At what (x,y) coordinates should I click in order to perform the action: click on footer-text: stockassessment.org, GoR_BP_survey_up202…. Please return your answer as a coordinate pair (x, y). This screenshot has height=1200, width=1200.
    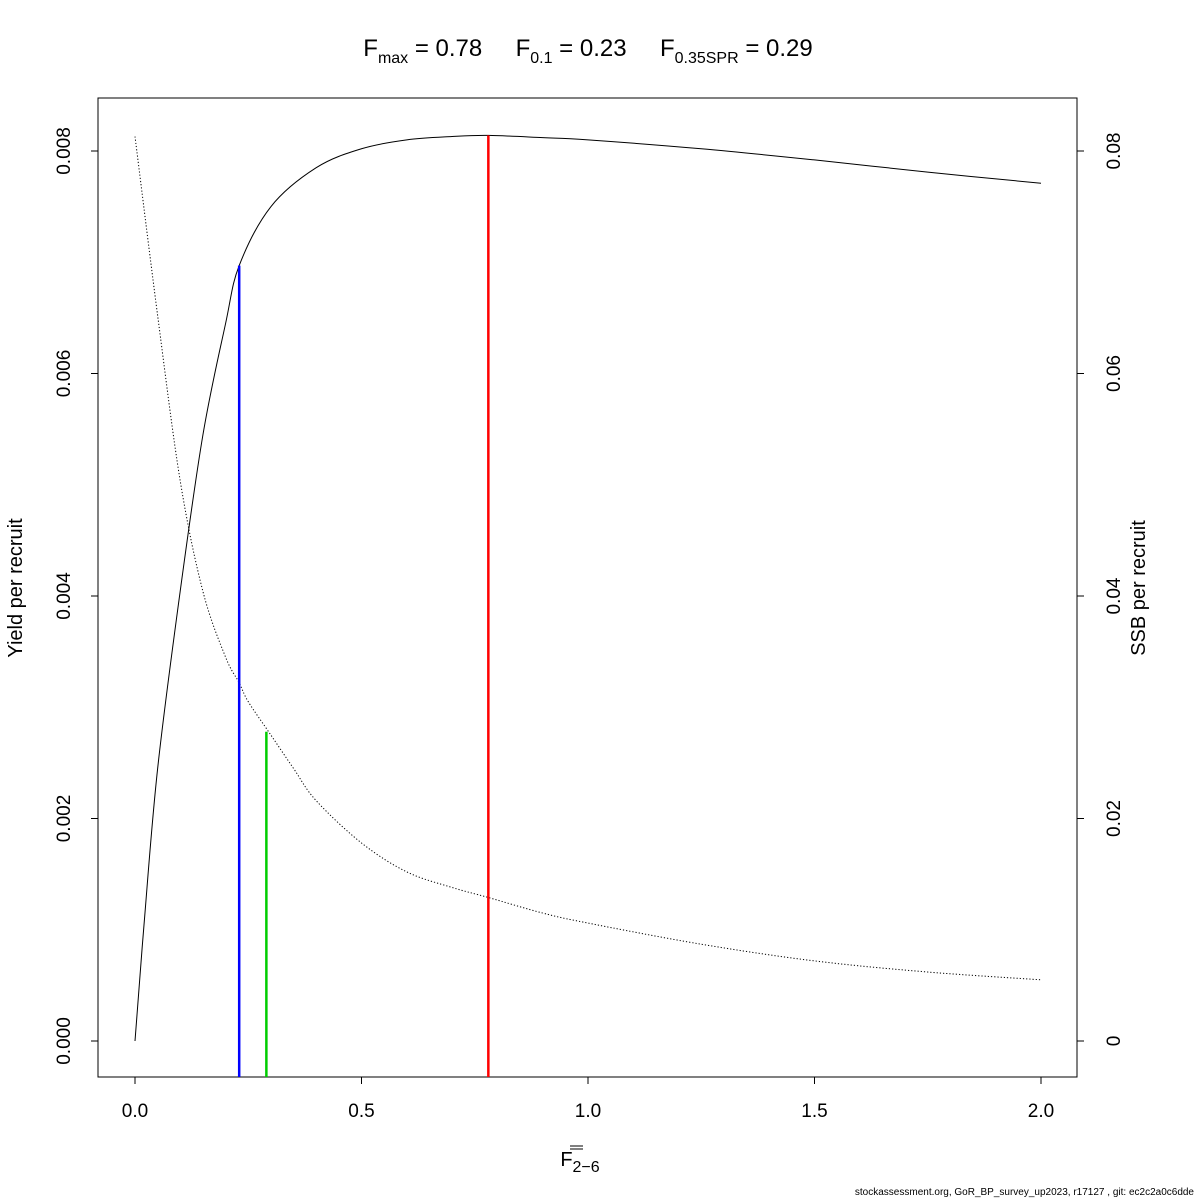
    Looking at the image, I should click on (1025, 1192).